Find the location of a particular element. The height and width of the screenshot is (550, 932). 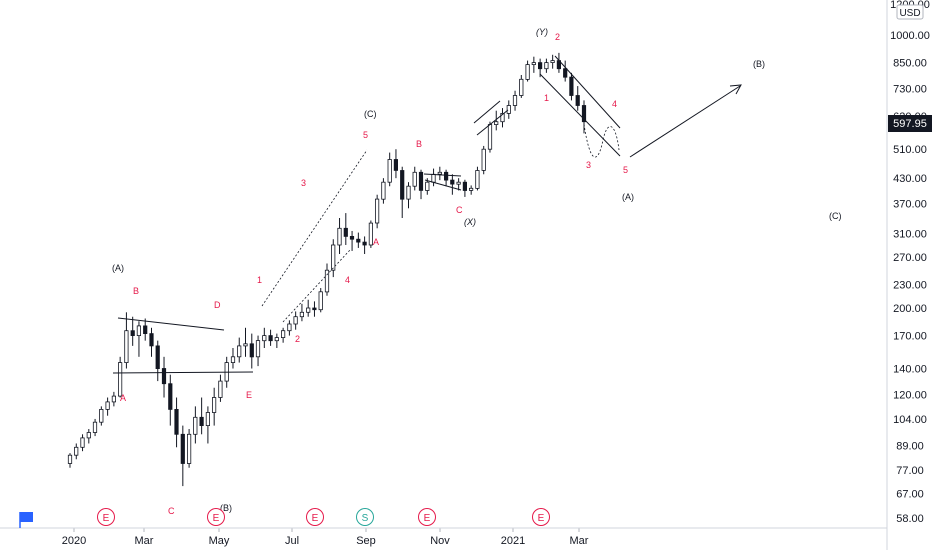

wave-label: 2 is located at coordinates (297, 339).